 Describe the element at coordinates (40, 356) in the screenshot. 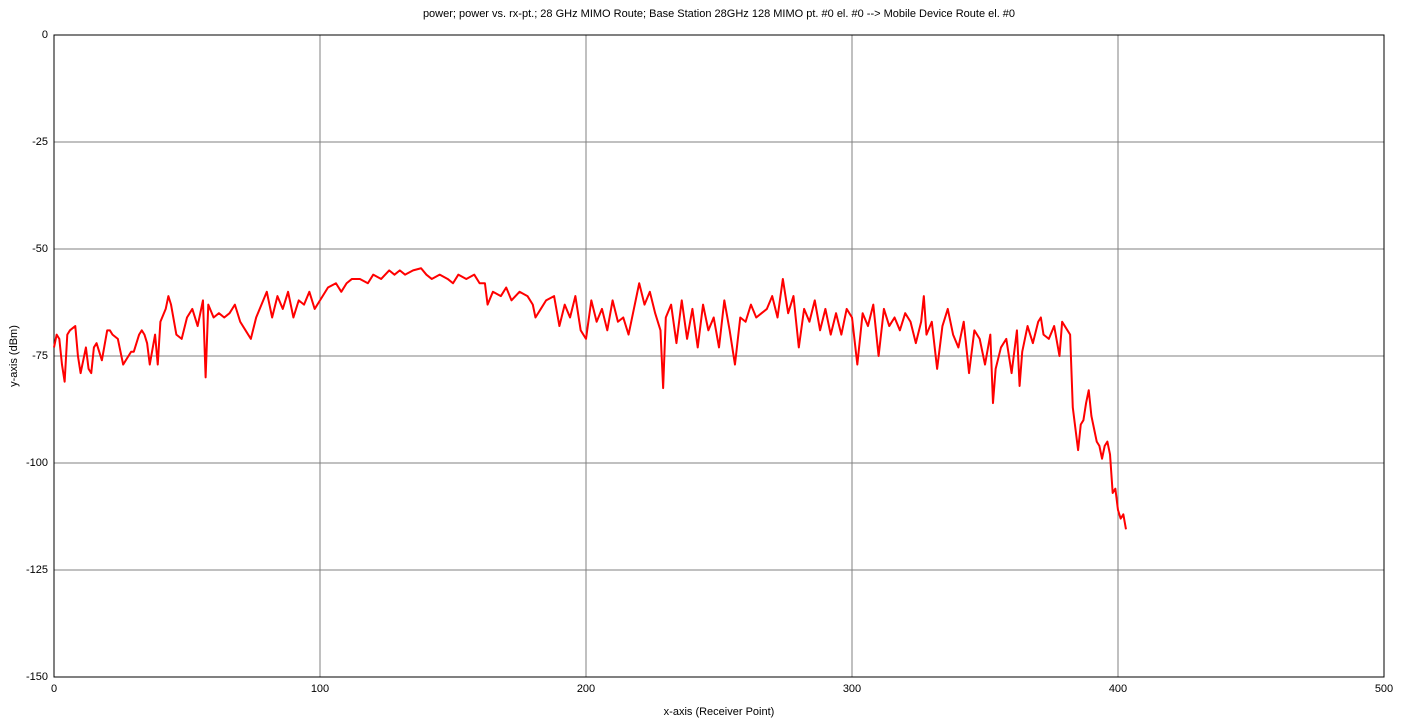

I see `y-tick-label: -75` at that location.